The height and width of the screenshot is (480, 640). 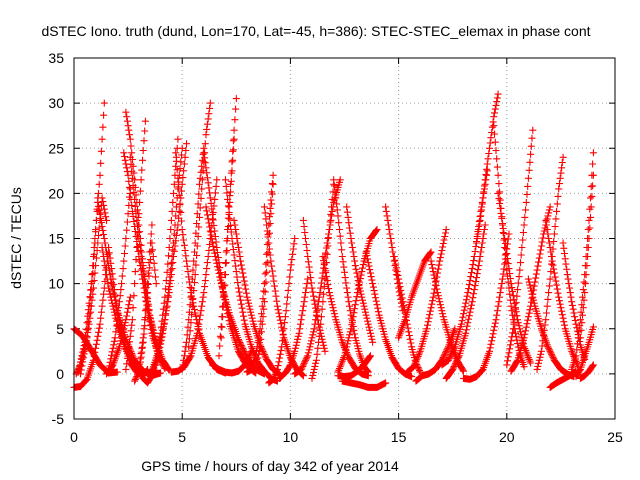 What do you see at coordinates (270, 466) in the screenshot?
I see `x-axis-label: GPS time / hours of day 342 of year 2014` at bounding box center [270, 466].